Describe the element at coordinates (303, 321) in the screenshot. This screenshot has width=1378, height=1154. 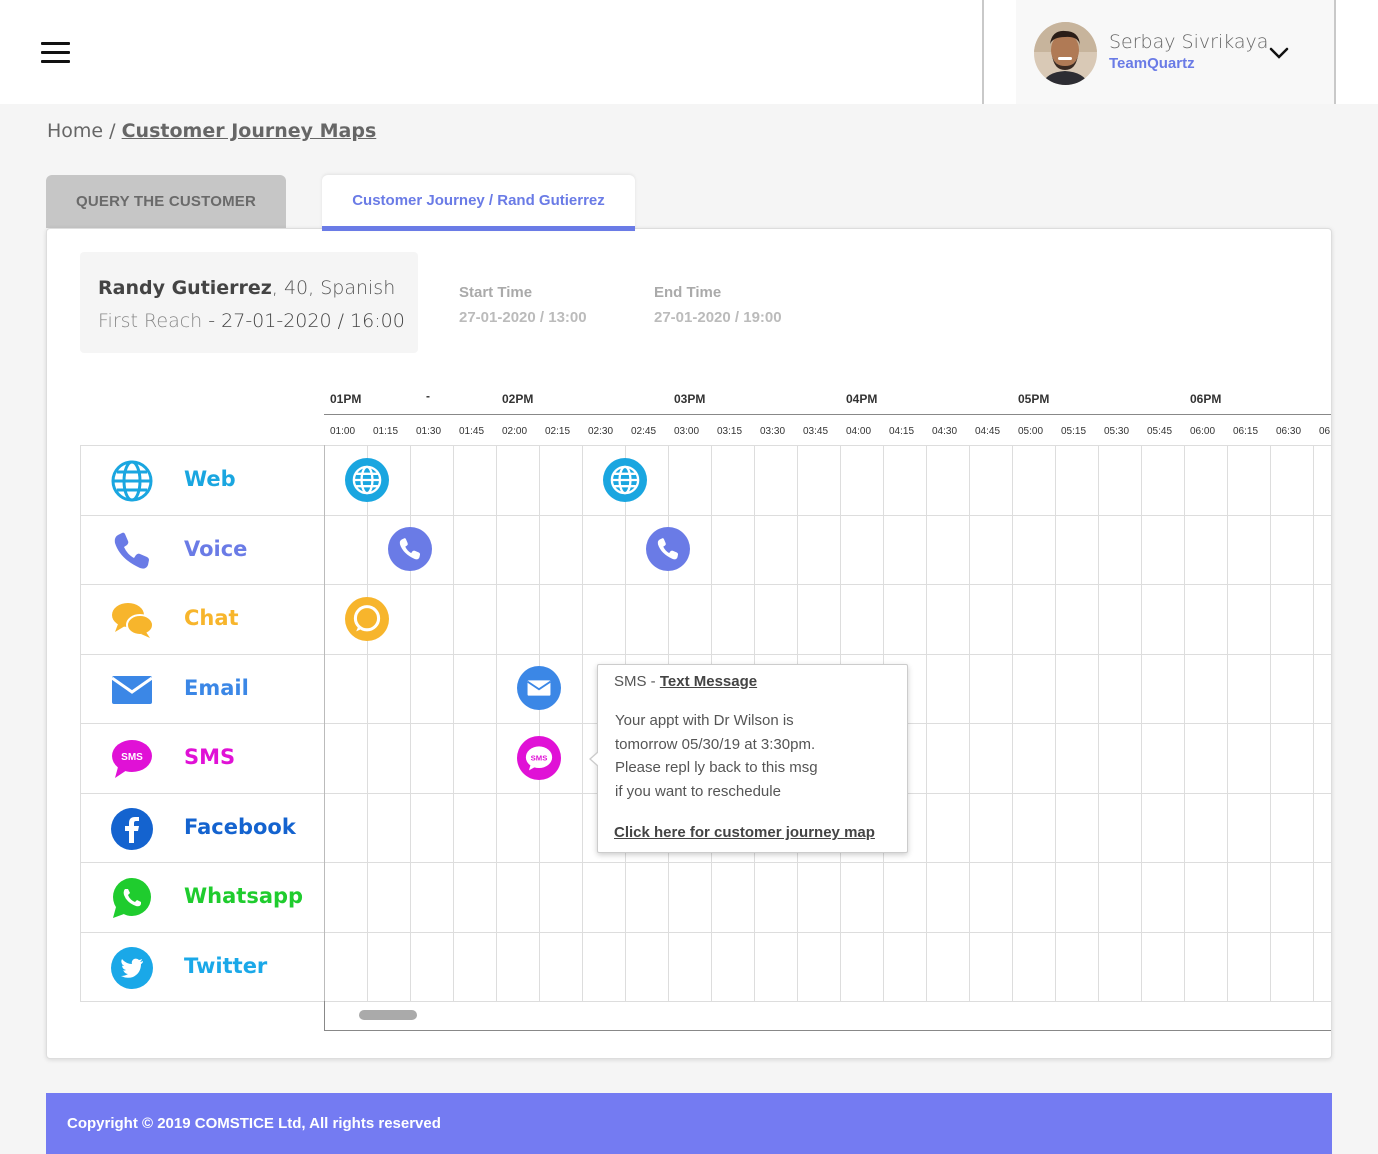
I see `first-reach-value: - 27-01-2020 / 16:00` at that location.